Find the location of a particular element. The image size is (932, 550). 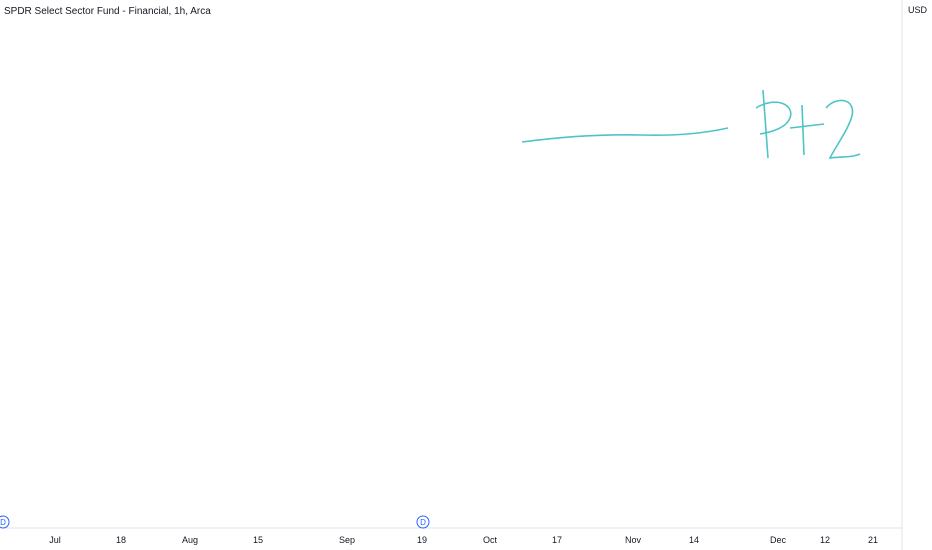

time-tick-label: 21 is located at coordinates (873, 540).